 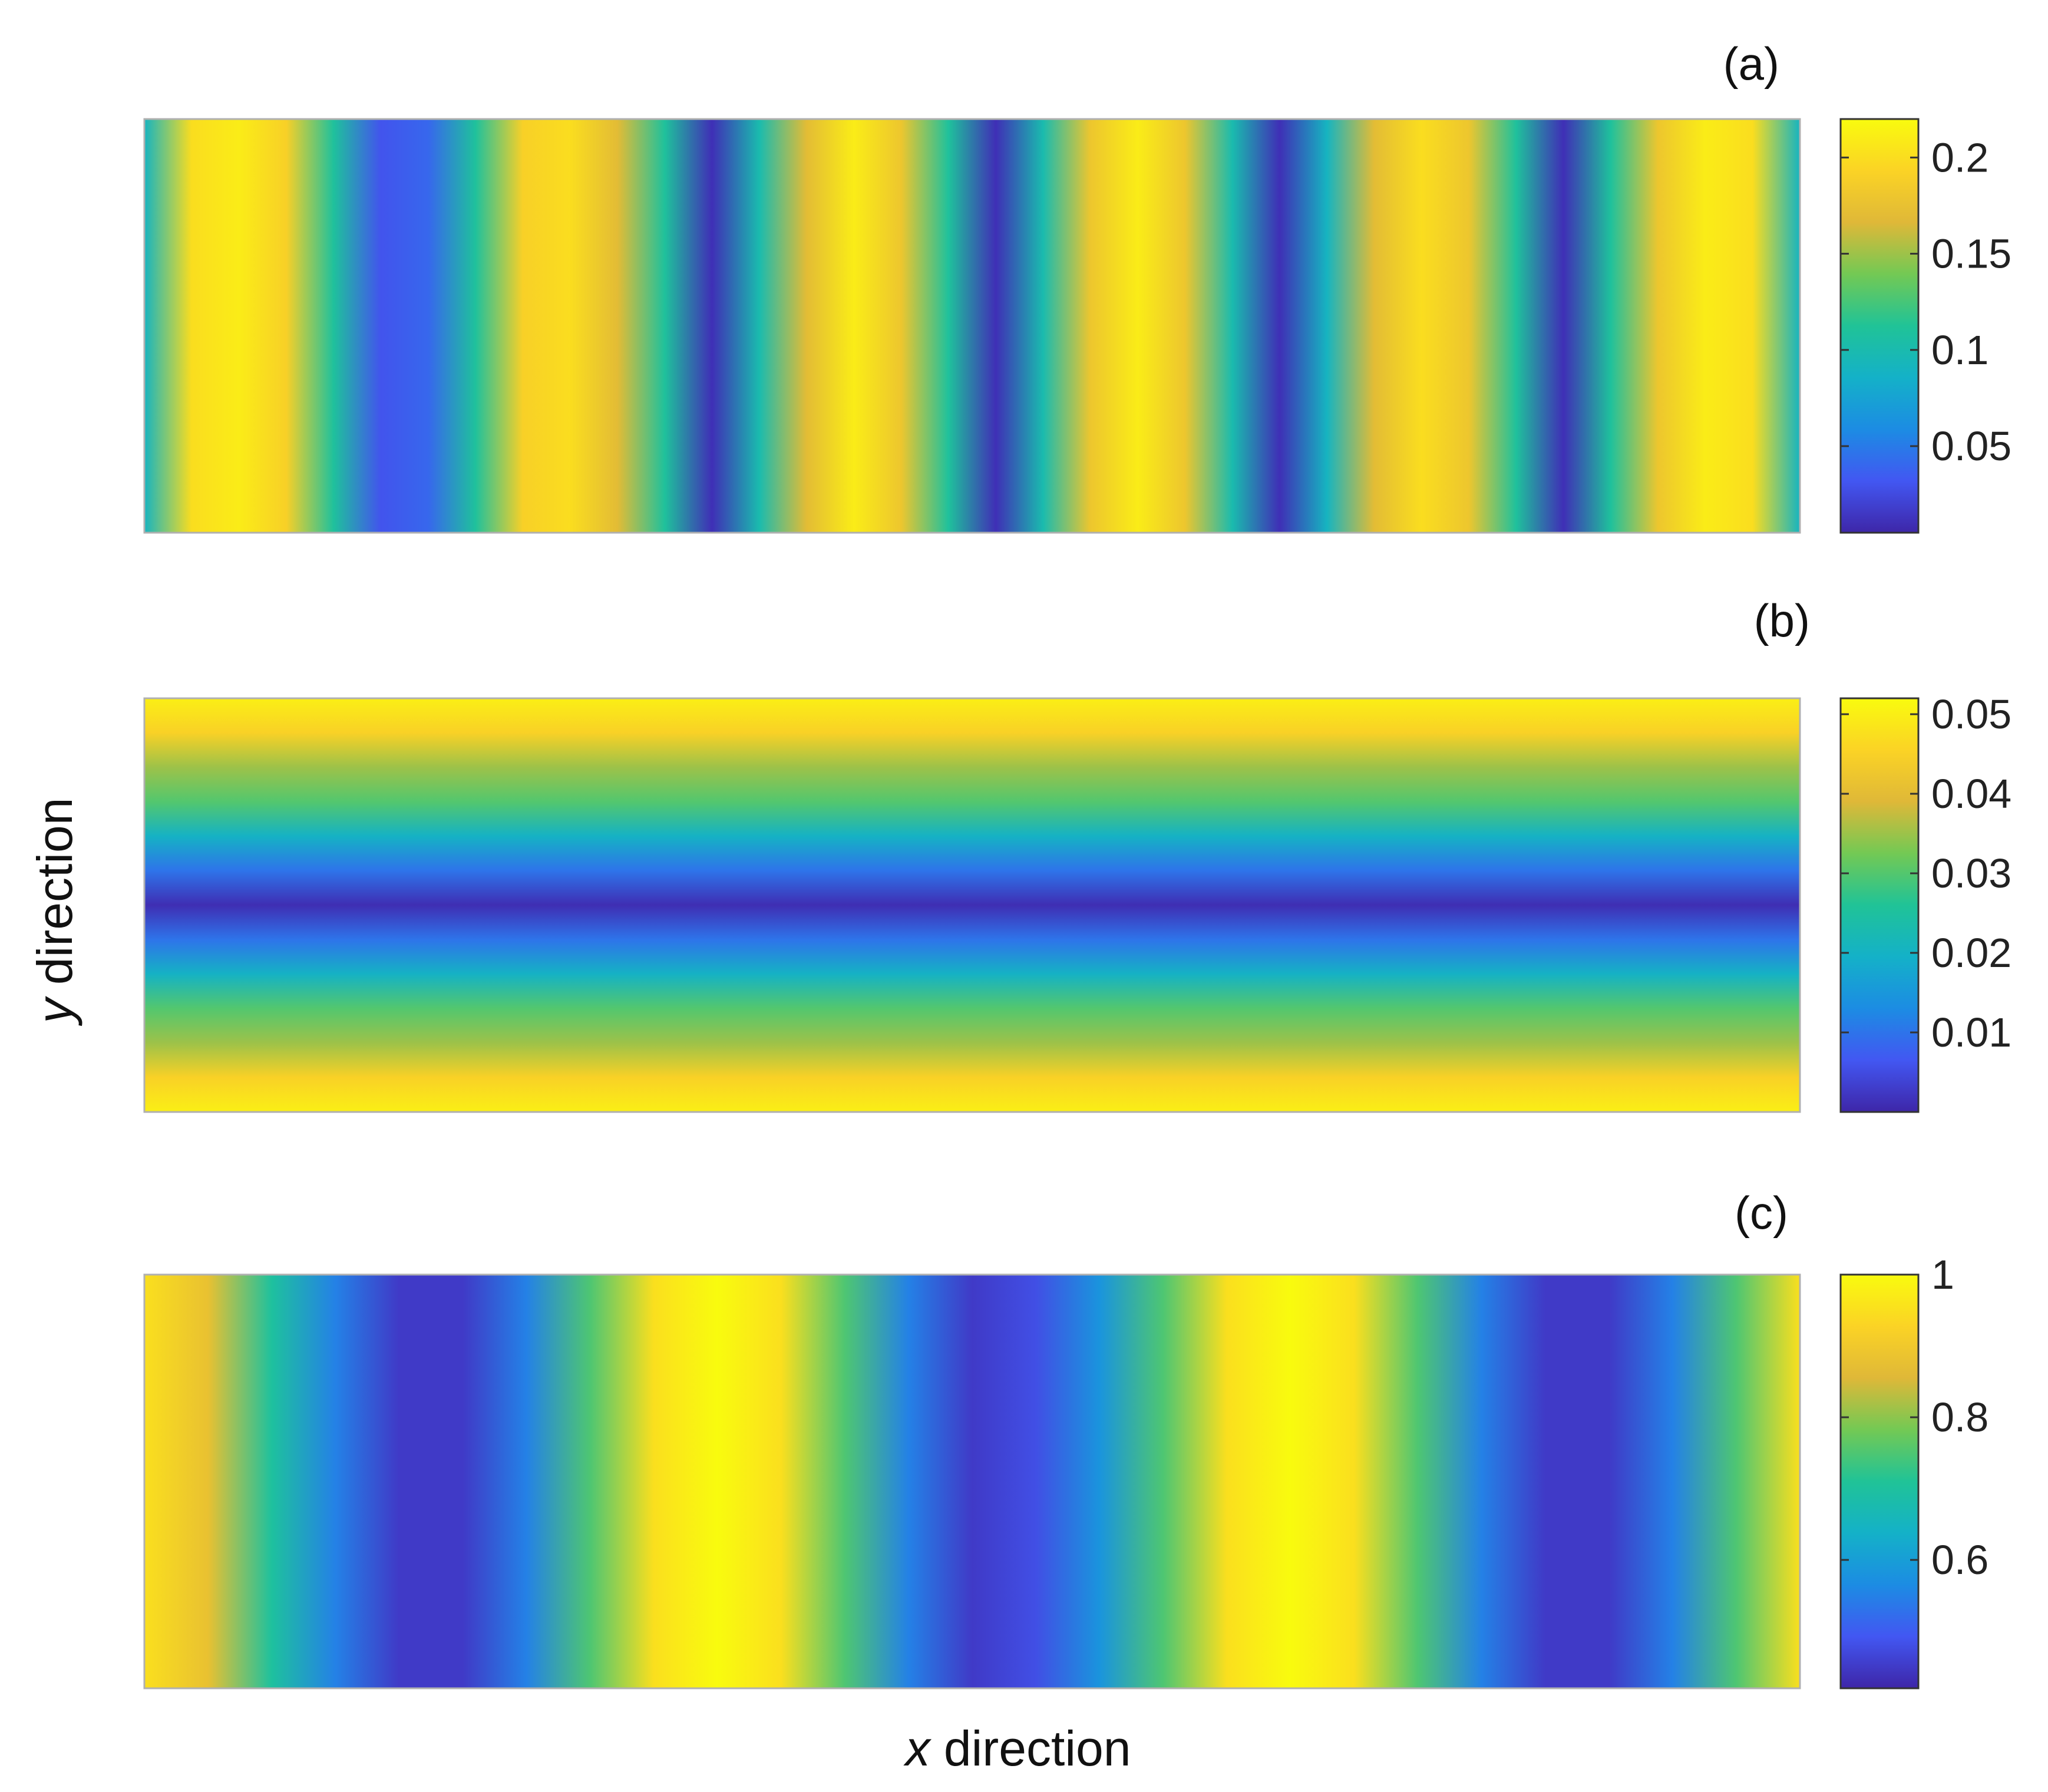 What do you see at coordinates (54, 1010) in the screenshot?
I see `y-axis-variable: y` at bounding box center [54, 1010].